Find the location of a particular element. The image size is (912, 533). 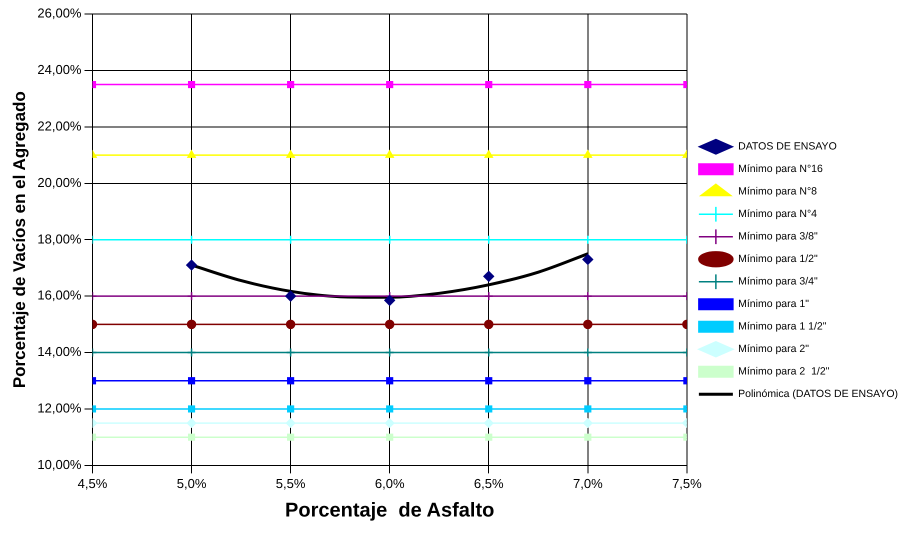

x-axis-title: Porcentaje de Asfalto is located at coordinates (389, 511).